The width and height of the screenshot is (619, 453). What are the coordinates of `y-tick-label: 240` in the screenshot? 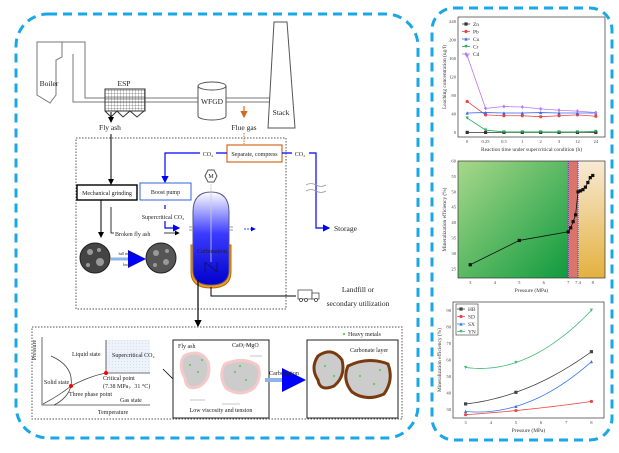 It's located at (453, 21).